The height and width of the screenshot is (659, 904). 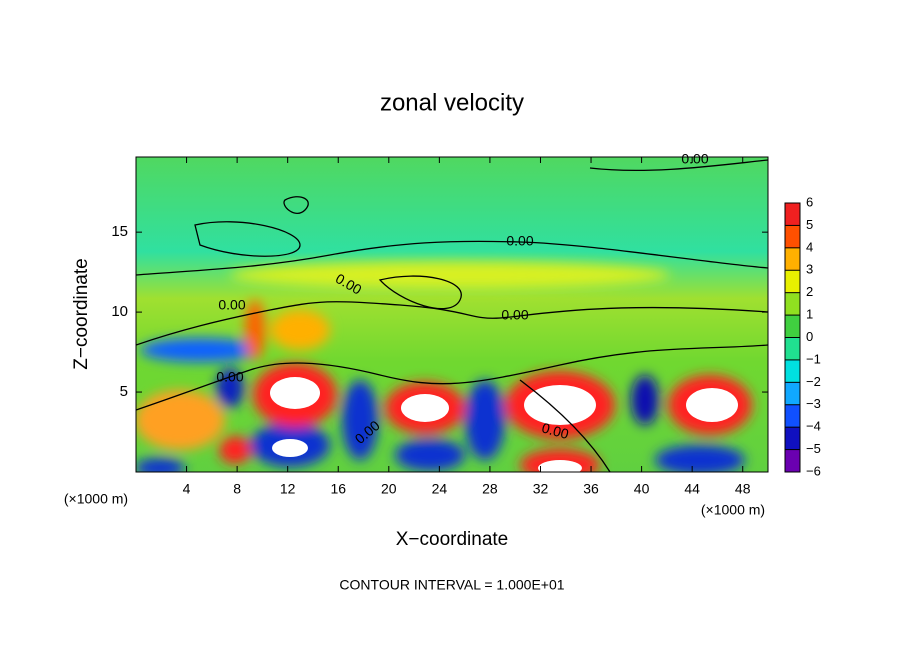 What do you see at coordinates (591, 489) in the screenshot?
I see `x-tick-label: 36` at bounding box center [591, 489].